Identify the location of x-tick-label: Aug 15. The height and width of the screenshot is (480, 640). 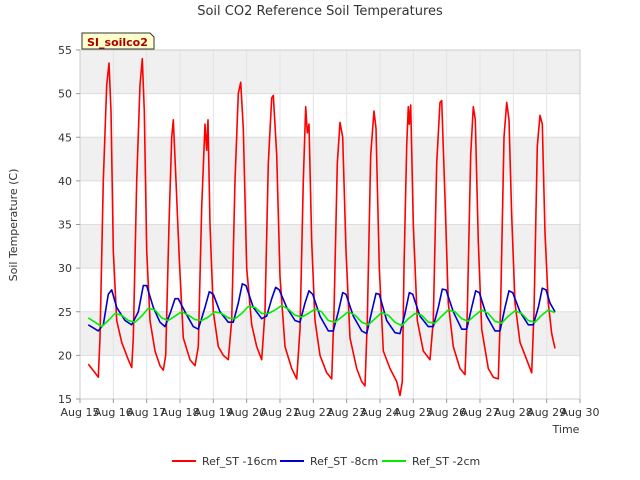
(80, 412).